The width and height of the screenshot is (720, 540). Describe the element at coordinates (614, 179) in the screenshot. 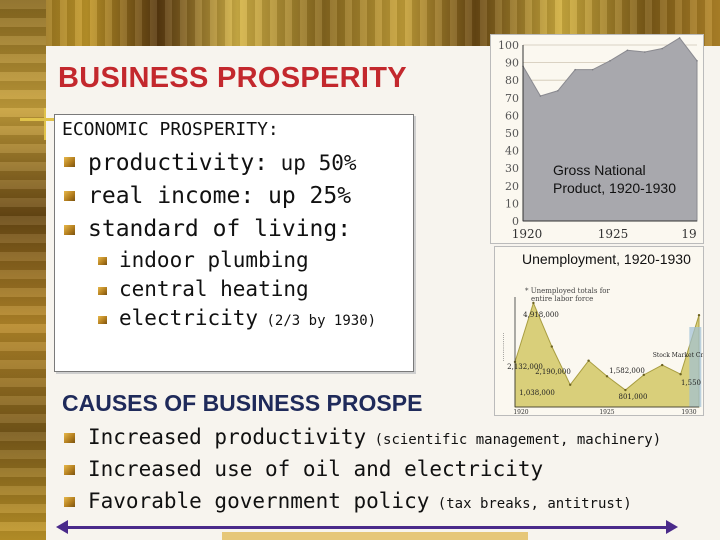

I see `gnp-caption: Gross National Product, 1920-1930` at that location.